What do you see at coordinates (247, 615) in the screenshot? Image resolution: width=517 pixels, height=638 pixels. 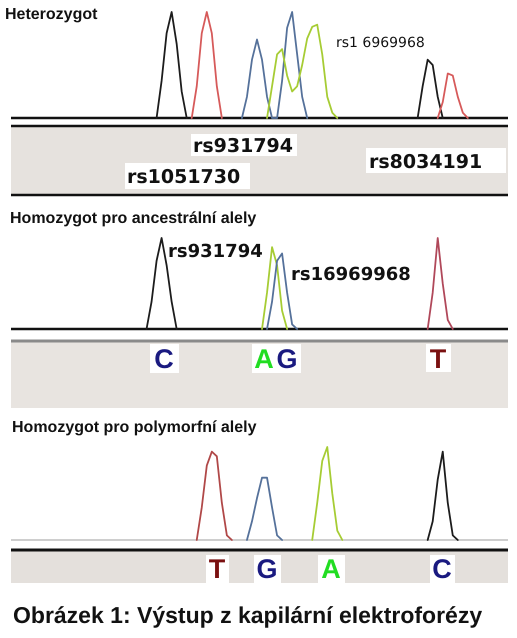 I see `text: Obrázek 1: Výstup z kapilární elektroforézy` at bounding box center [247, 615].